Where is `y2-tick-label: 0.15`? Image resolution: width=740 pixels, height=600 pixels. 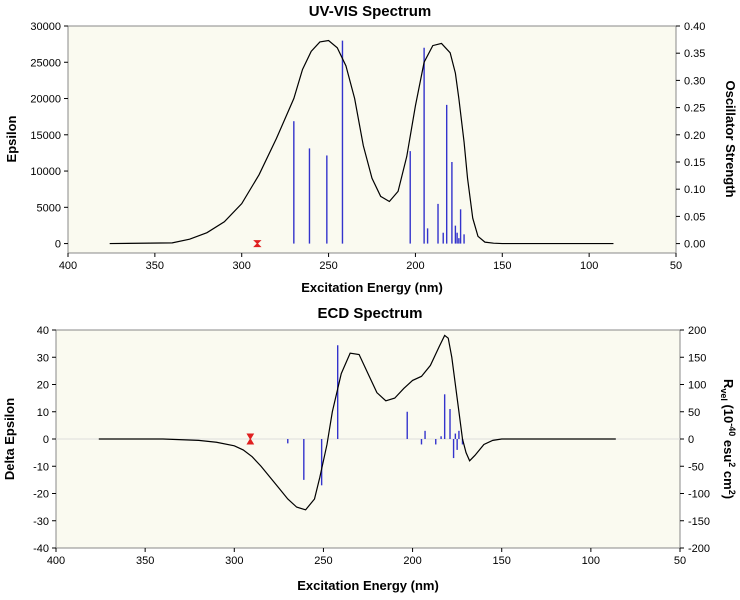
y2-tick-label: 0.15 is located at coordinates (694, 163).